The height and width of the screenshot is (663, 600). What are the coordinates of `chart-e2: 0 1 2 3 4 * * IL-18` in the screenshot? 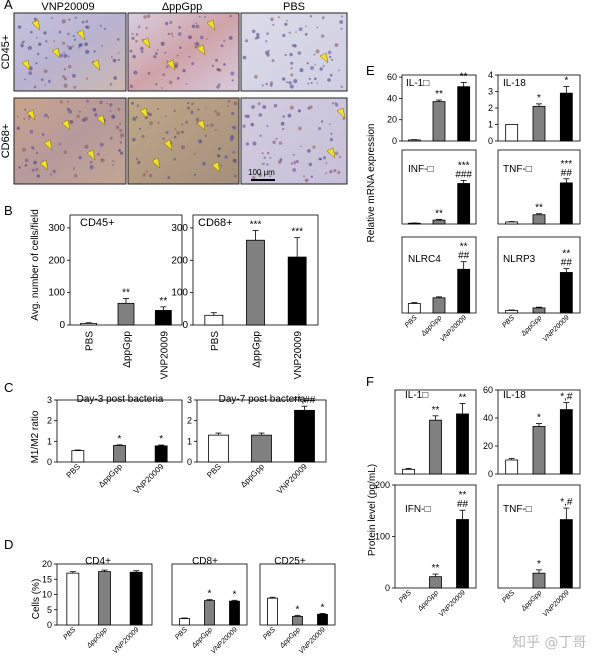 It's located at (534, 108).